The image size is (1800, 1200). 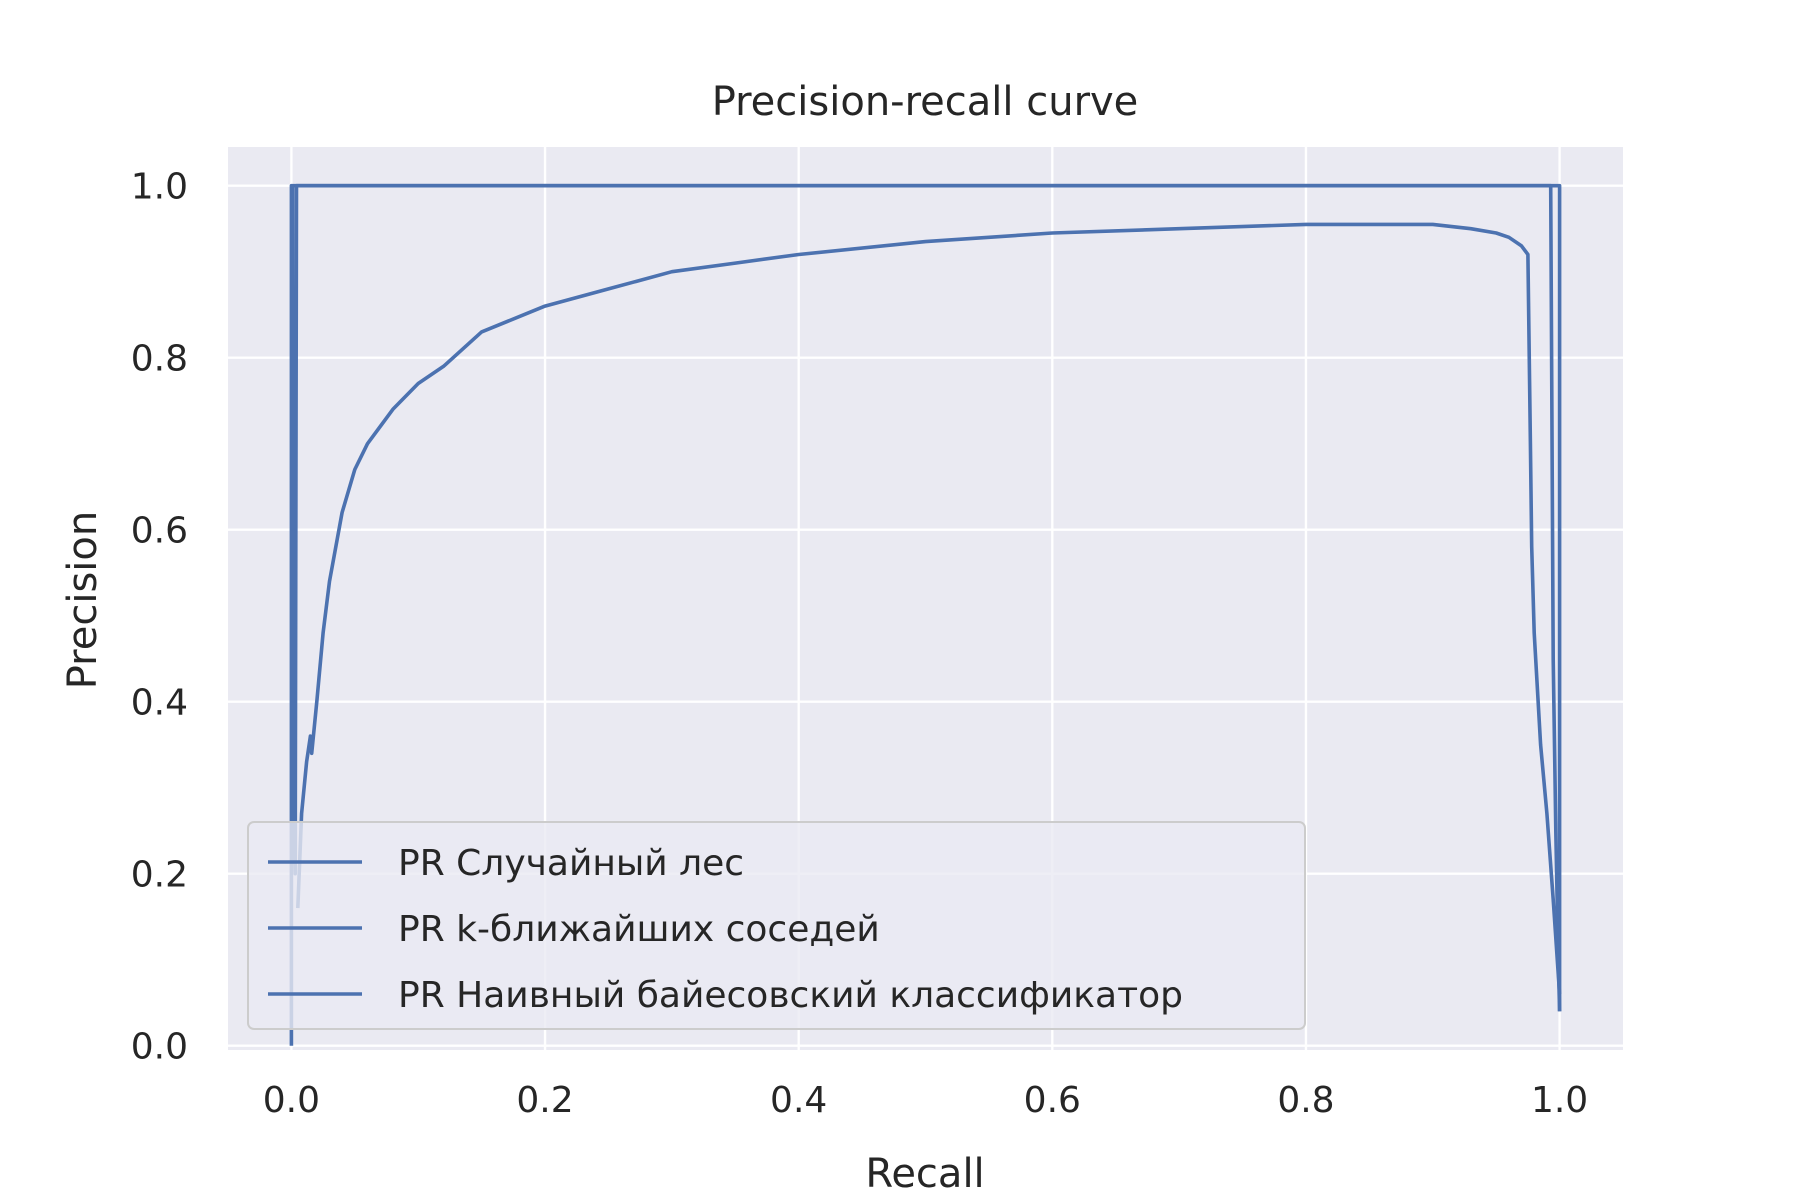 I want to click on x-tick-labels: 0.0 0.2 0.4 0.6 0.8 1.0, so click(x=925, y=1100).